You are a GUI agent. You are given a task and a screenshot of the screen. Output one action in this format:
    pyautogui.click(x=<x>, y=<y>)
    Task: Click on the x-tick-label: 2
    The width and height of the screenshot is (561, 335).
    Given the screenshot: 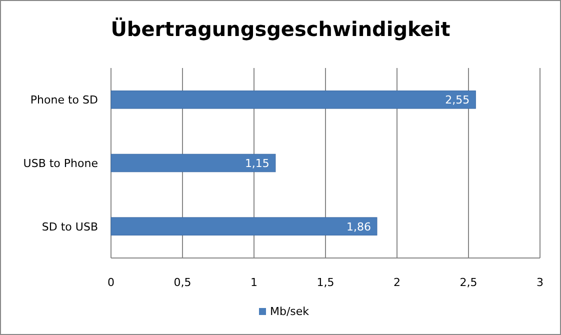 What is the action you would take?
    pyautogui.click(x=397, y=282)
    